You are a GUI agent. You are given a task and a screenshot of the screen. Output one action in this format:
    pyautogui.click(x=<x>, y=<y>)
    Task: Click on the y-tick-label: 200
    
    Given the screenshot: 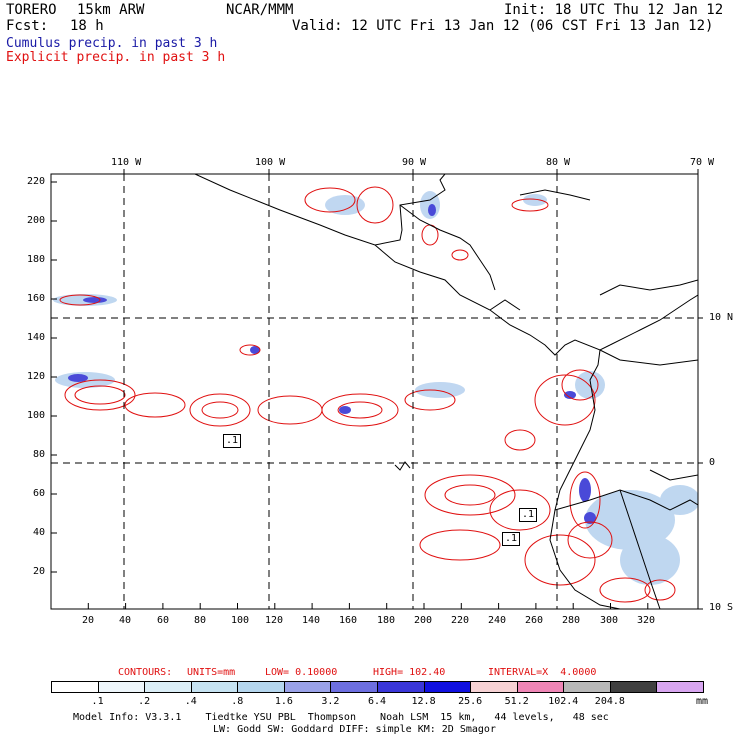 What is the action you would take?
    pyautogui.click(x=36, y=220)
    